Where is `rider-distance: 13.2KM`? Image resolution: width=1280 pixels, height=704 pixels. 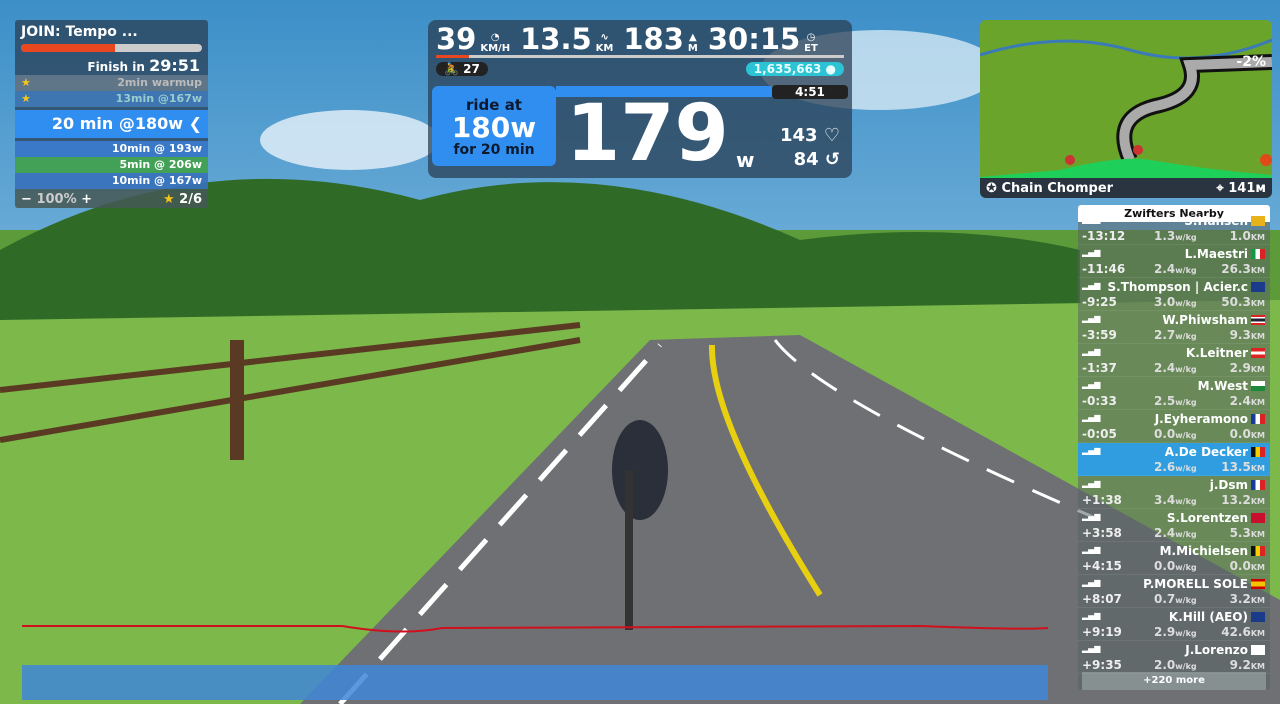 rider-distance: 13.2KM is located at coordinates (1243, 500).